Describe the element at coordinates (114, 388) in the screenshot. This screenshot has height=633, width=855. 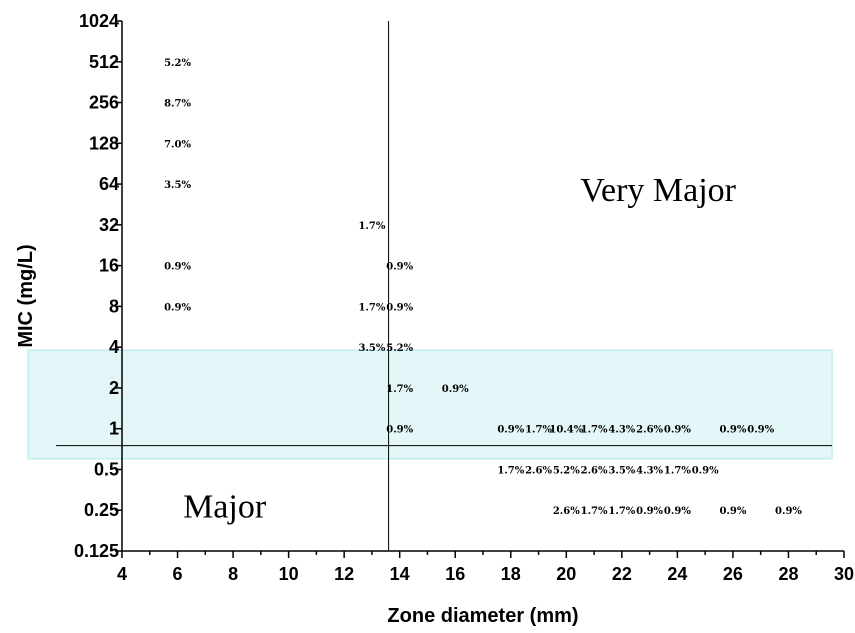
I see `y-tick-label: 2` at that location.